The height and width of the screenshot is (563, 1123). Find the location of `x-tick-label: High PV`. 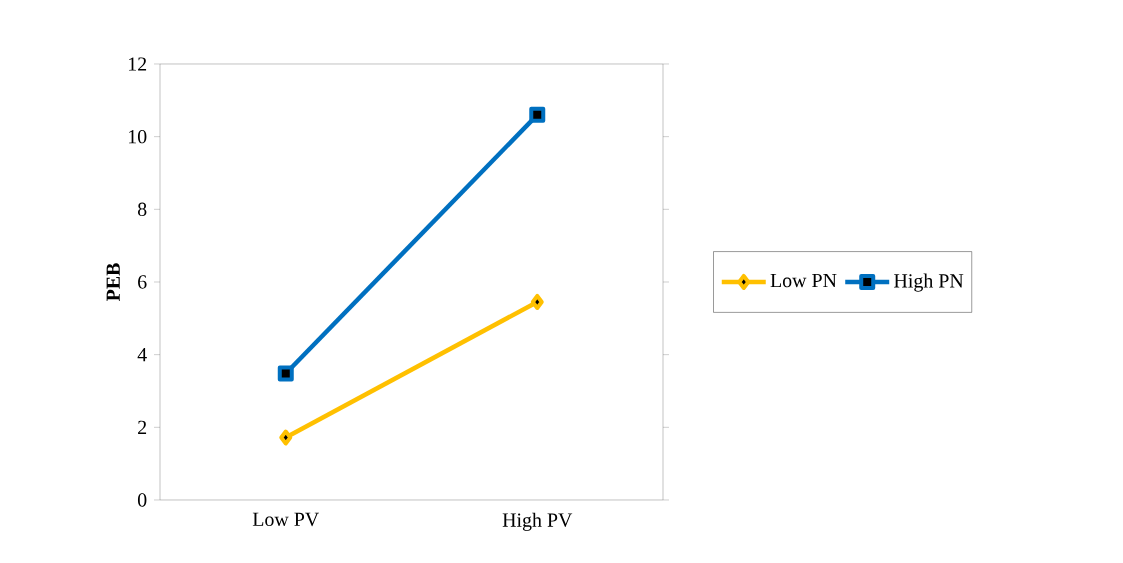

x-tick-label: High PV is located at coordinates (537, 521).